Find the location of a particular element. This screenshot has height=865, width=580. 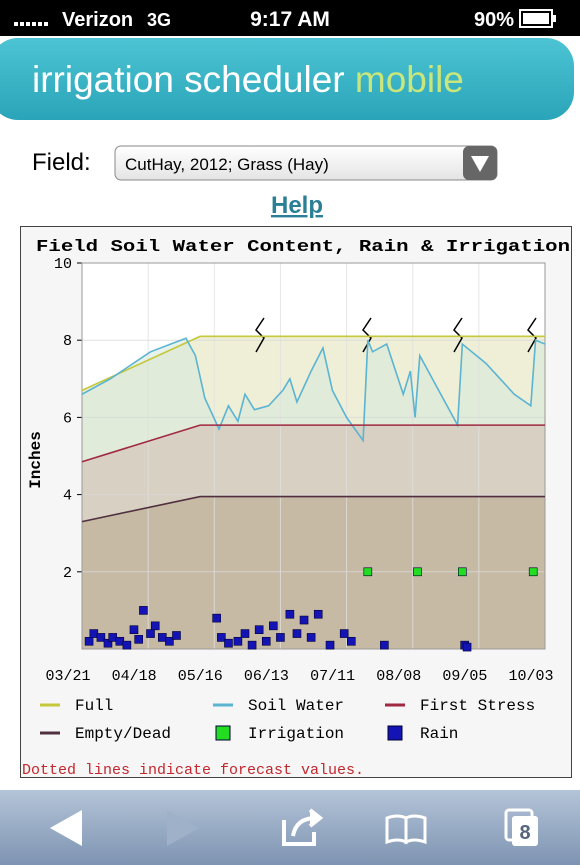

line-full is located at coordinates (313, 363).